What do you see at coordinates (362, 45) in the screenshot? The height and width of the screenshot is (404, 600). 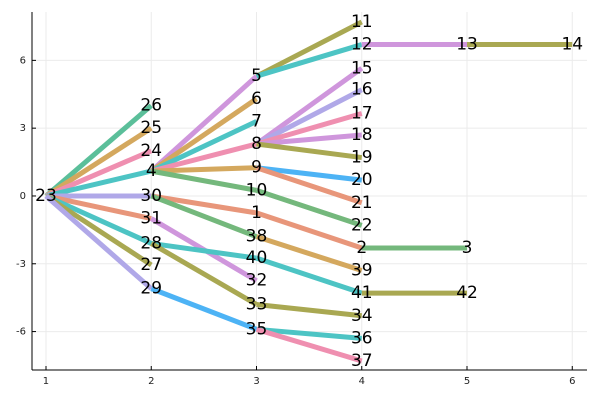 I see `node-label: 12` at bounding box center [362, 45].